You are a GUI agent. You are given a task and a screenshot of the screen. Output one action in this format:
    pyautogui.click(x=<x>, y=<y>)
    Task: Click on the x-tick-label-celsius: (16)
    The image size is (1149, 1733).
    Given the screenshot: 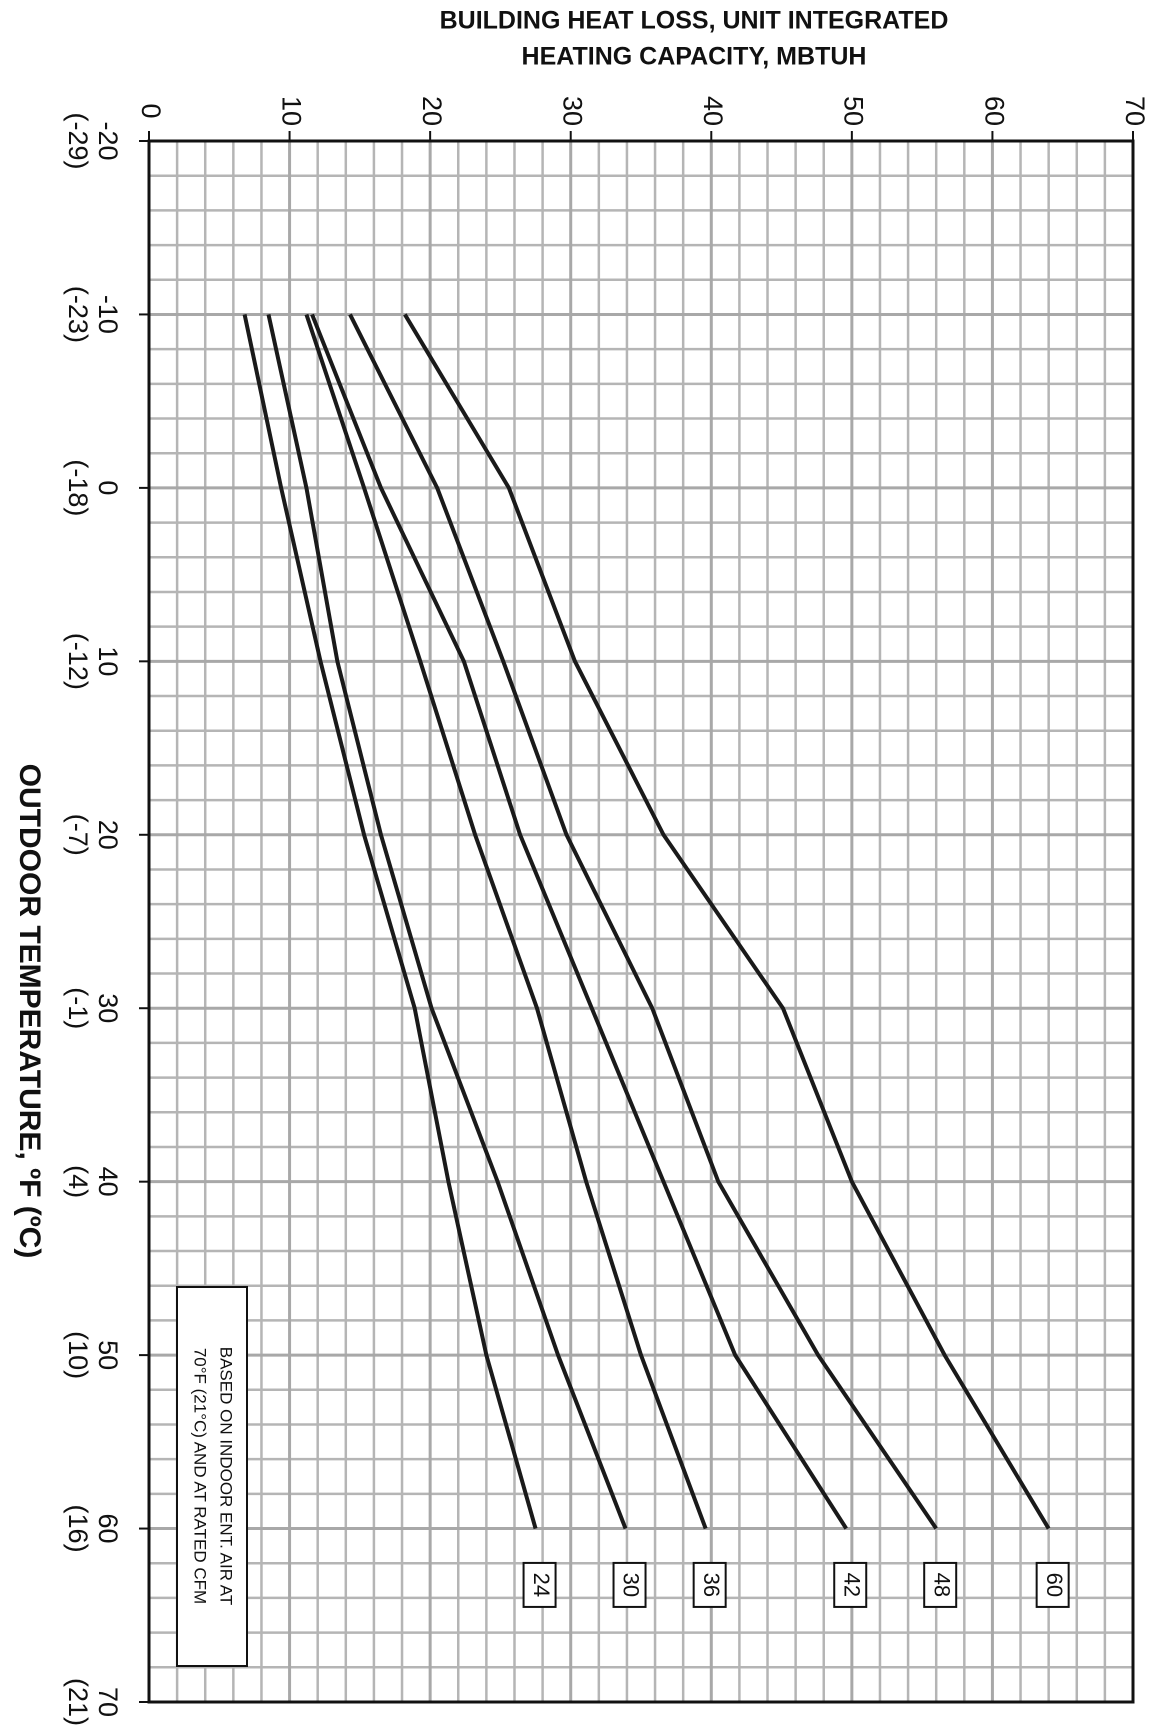 What is the action you would take?
    pyautogui.click(x=78, y=1529)
    